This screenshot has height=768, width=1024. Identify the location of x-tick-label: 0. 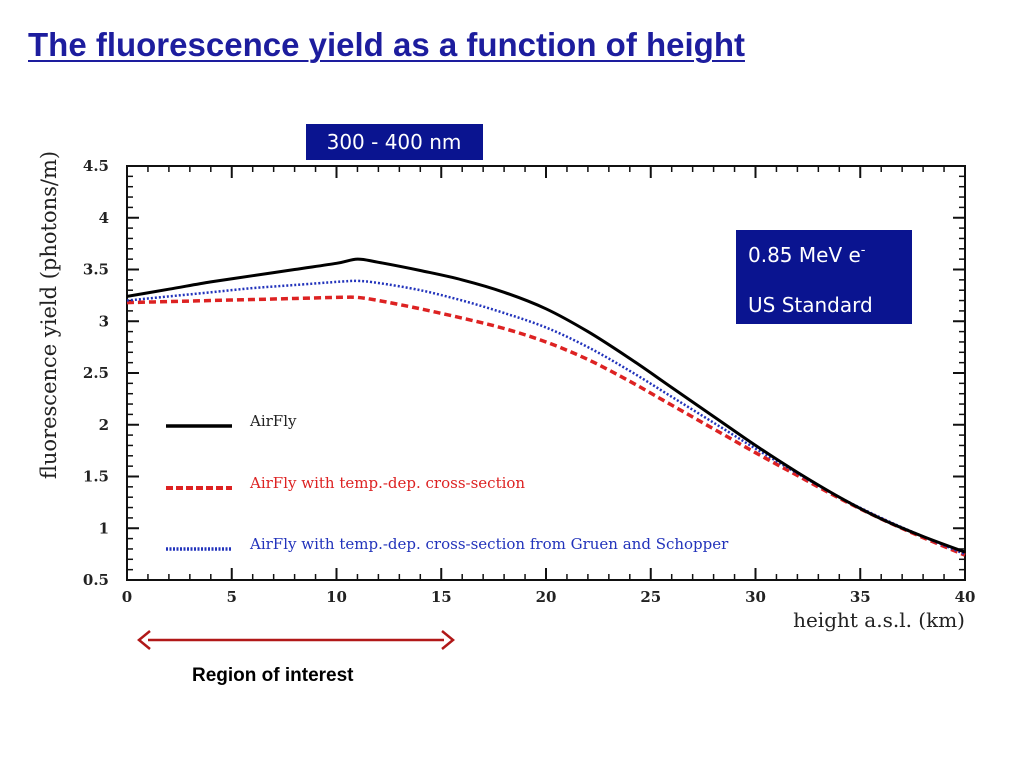
(127, 597).